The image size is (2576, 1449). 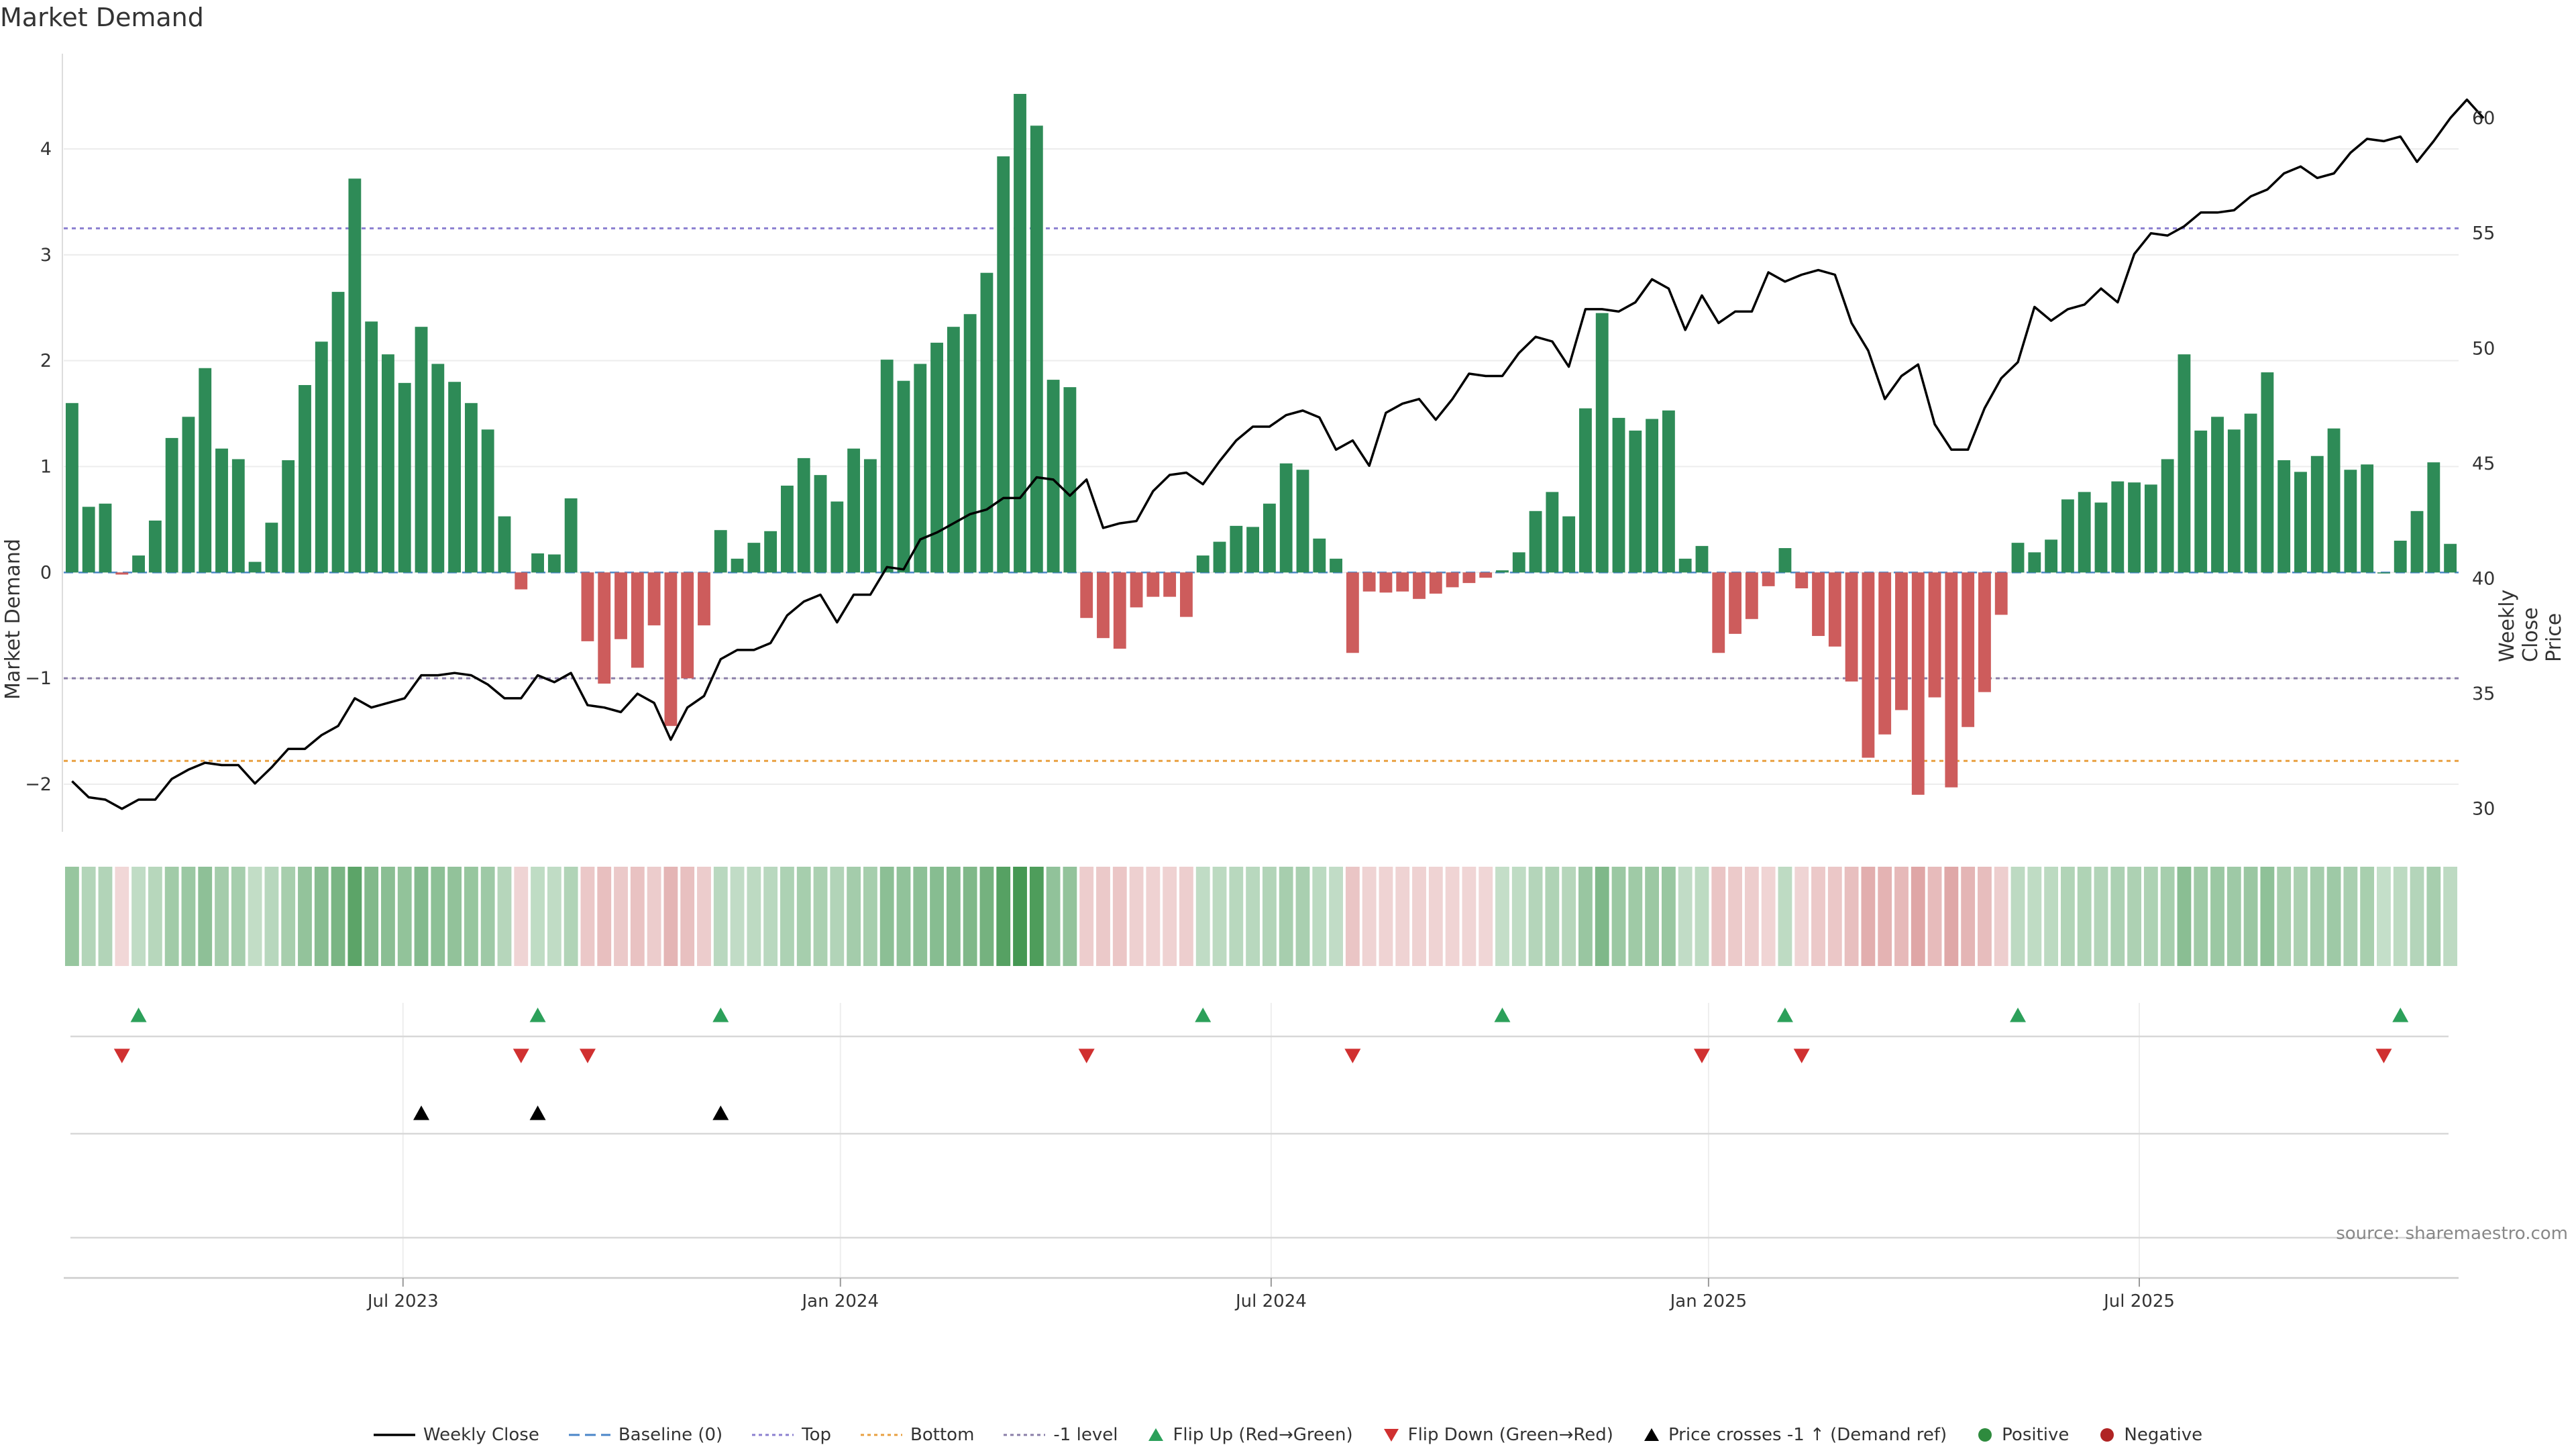 What do you see at coordinates (2483, 694) in the screenshot?
I see `y2-tick-label: 35` at bounding box center [2483, 694].